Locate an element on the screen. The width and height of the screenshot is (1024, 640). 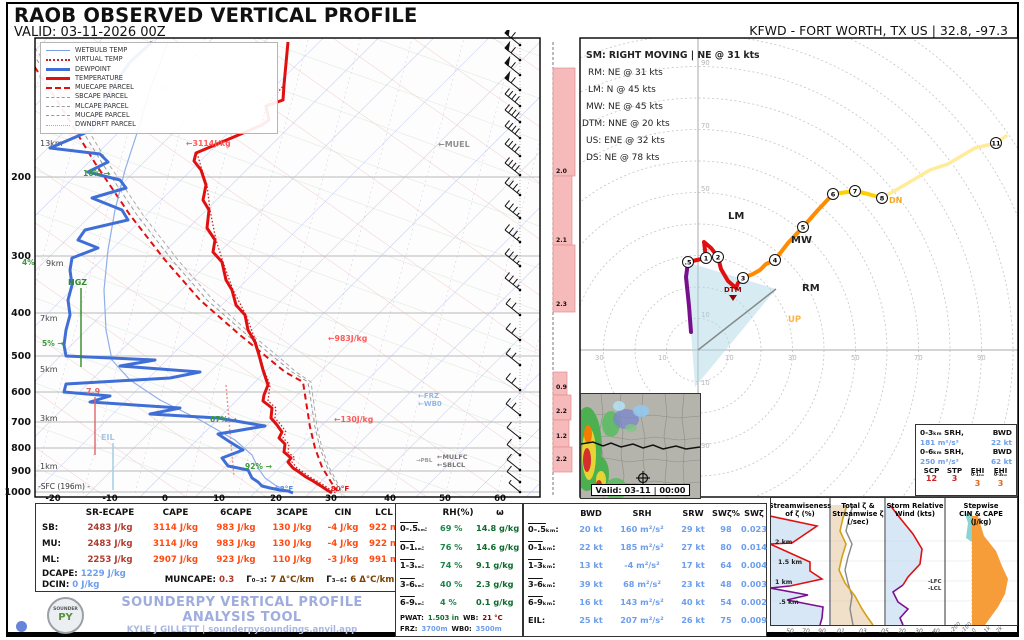
svg-text: 500 is located at coordinates (21, 356).